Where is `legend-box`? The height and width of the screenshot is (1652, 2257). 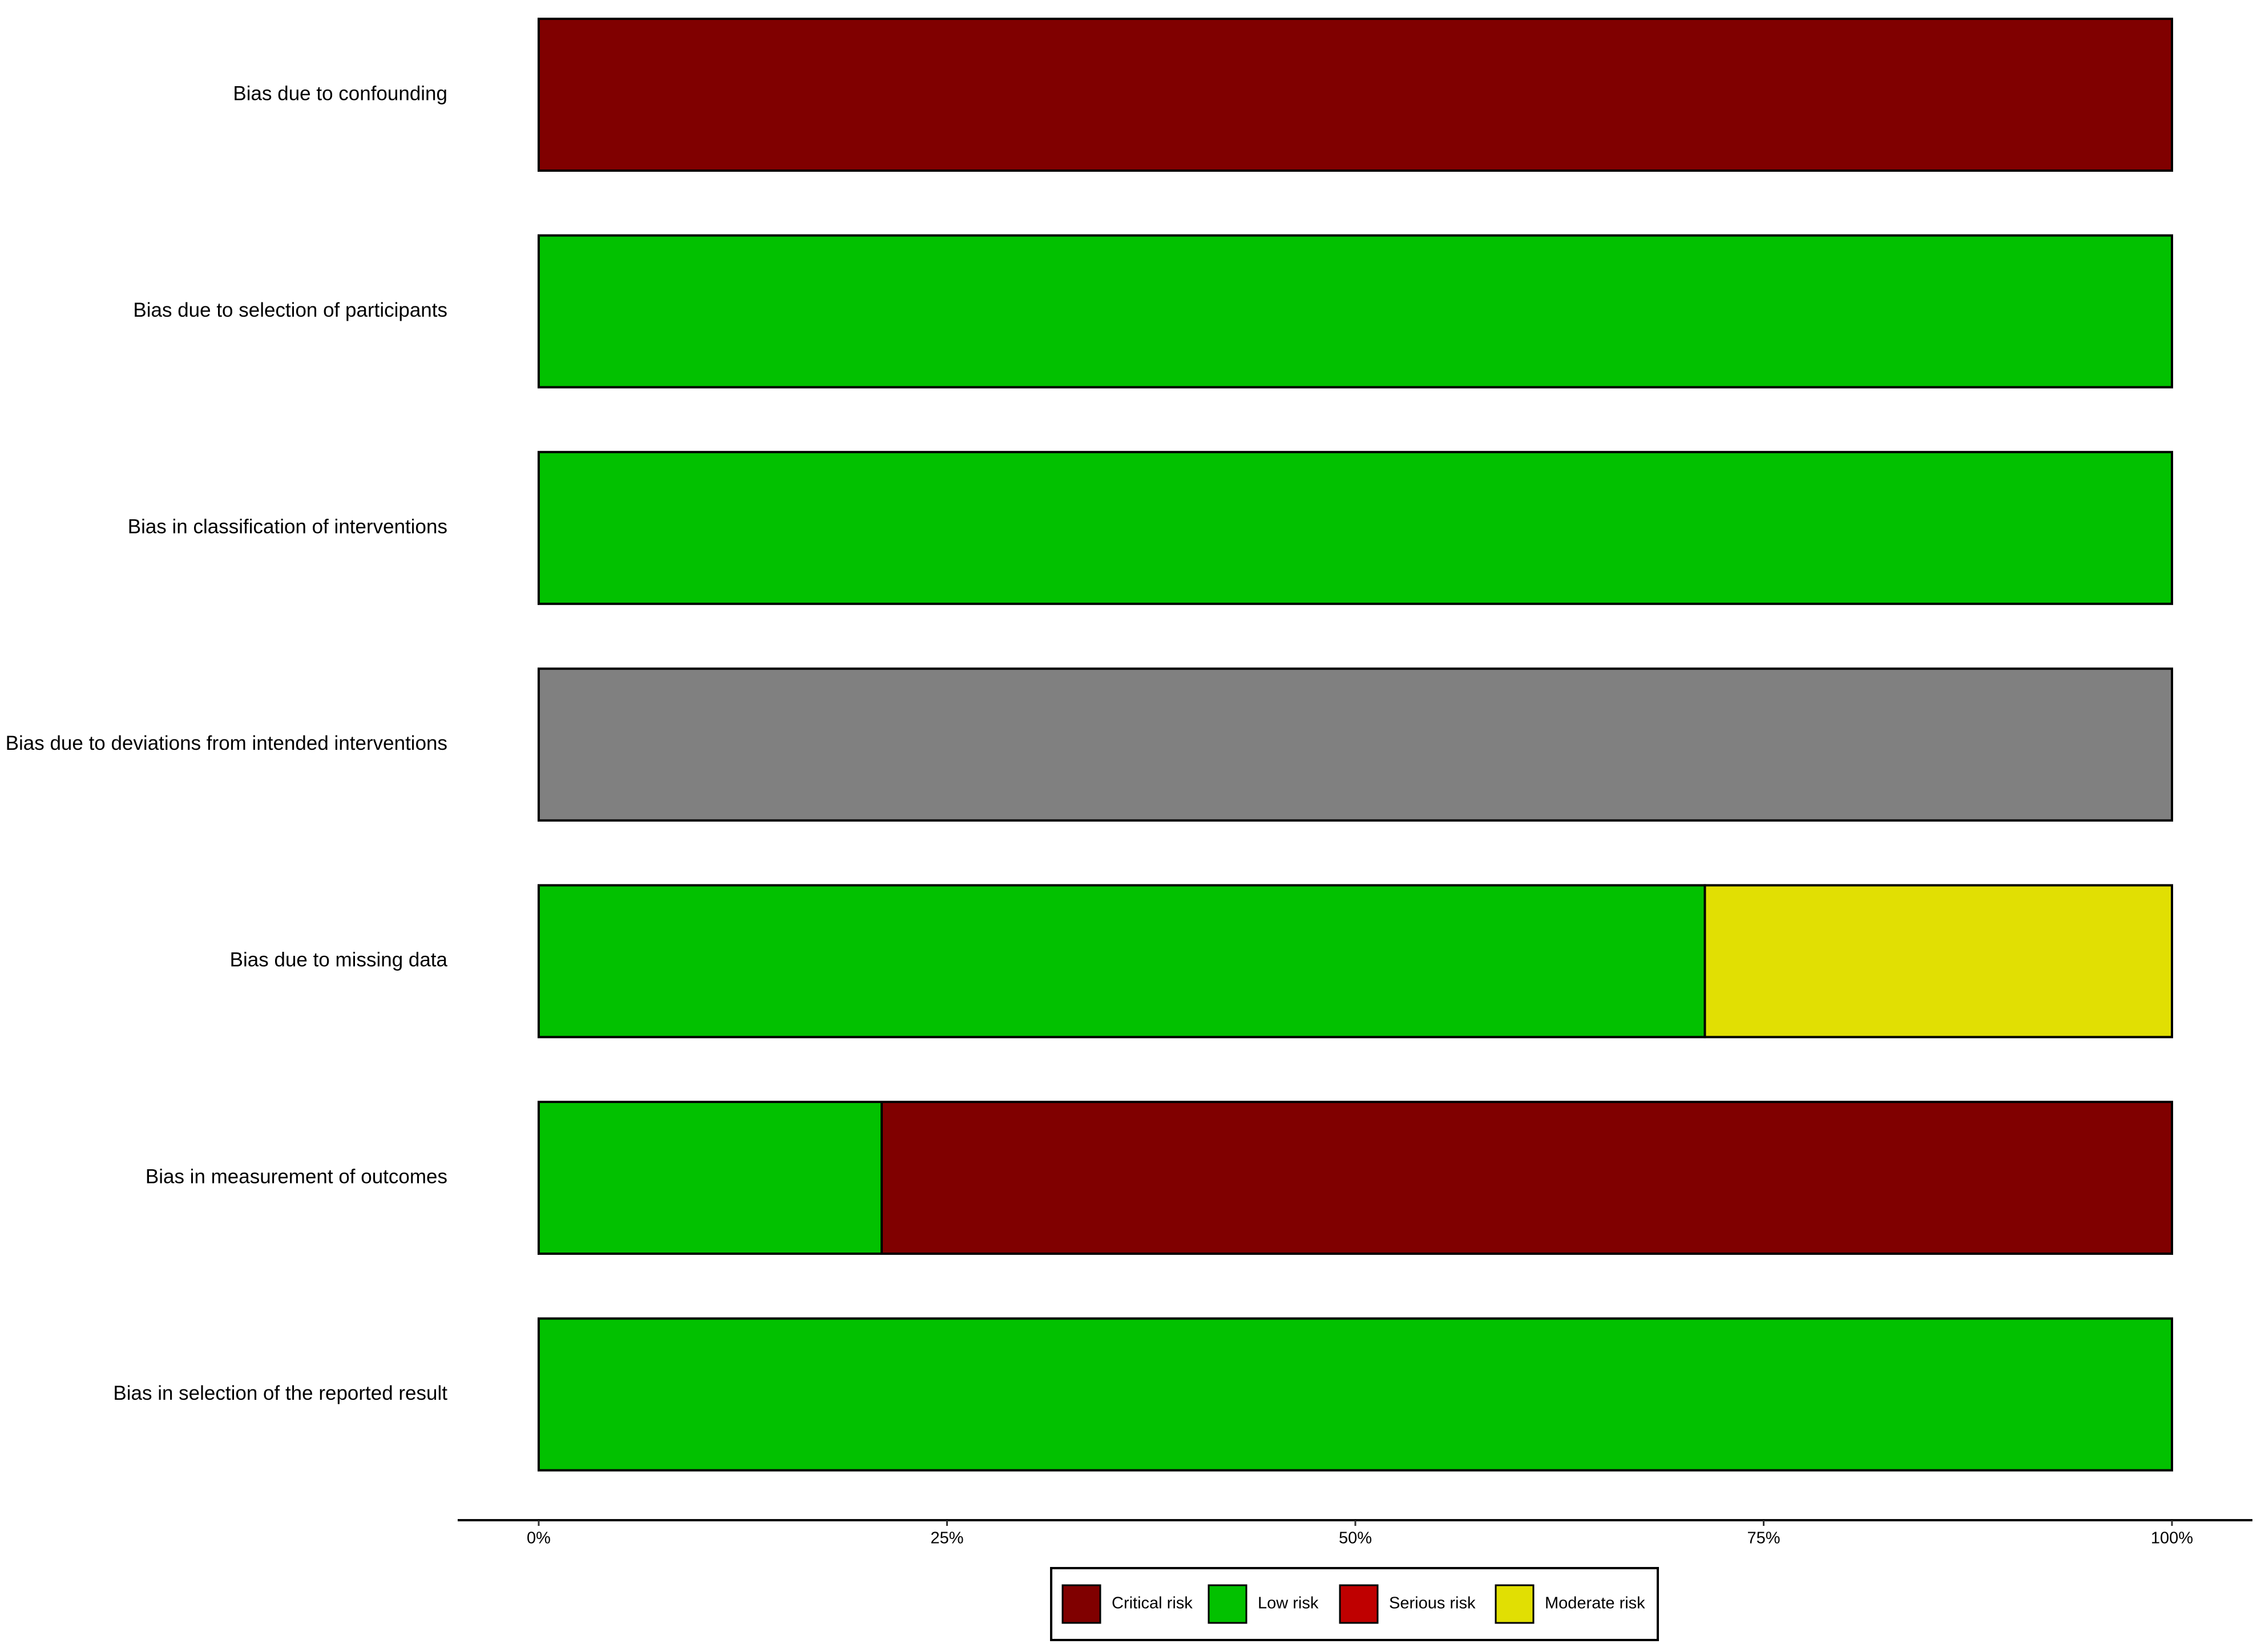
legend-box is located at coordinates (1355, 1604).